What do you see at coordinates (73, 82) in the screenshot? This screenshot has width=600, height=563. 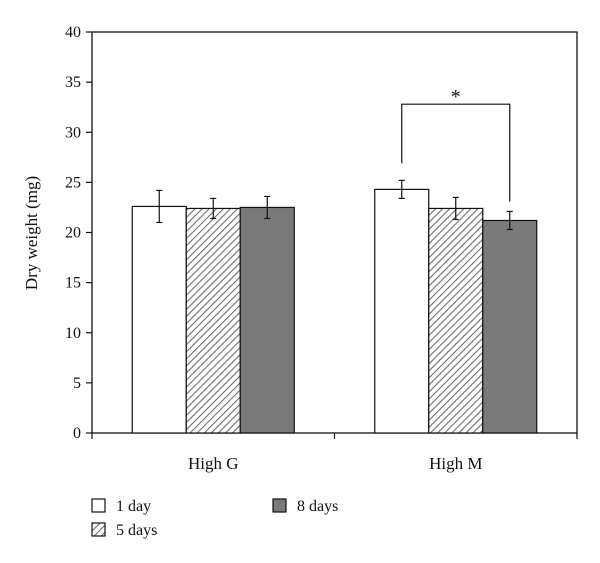 I see `y-tick-label: 35` at bounding box center [73, 82].